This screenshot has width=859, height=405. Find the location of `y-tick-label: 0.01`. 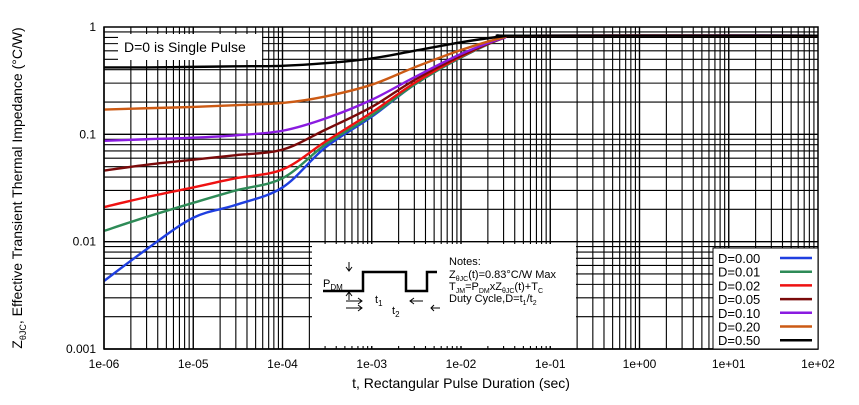

y-tick-label: 0.01 is located at coordinates (85, 242).